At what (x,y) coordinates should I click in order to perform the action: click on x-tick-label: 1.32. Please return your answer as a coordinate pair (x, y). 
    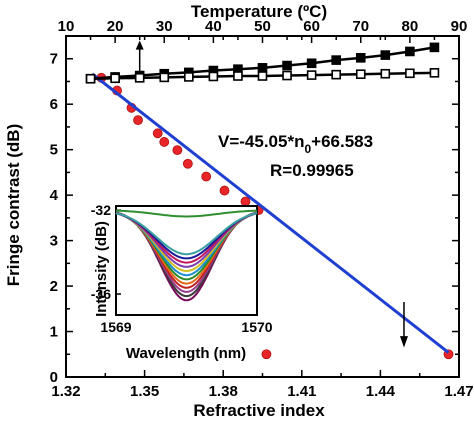
    Looking at the image, I should click on (65, 391).